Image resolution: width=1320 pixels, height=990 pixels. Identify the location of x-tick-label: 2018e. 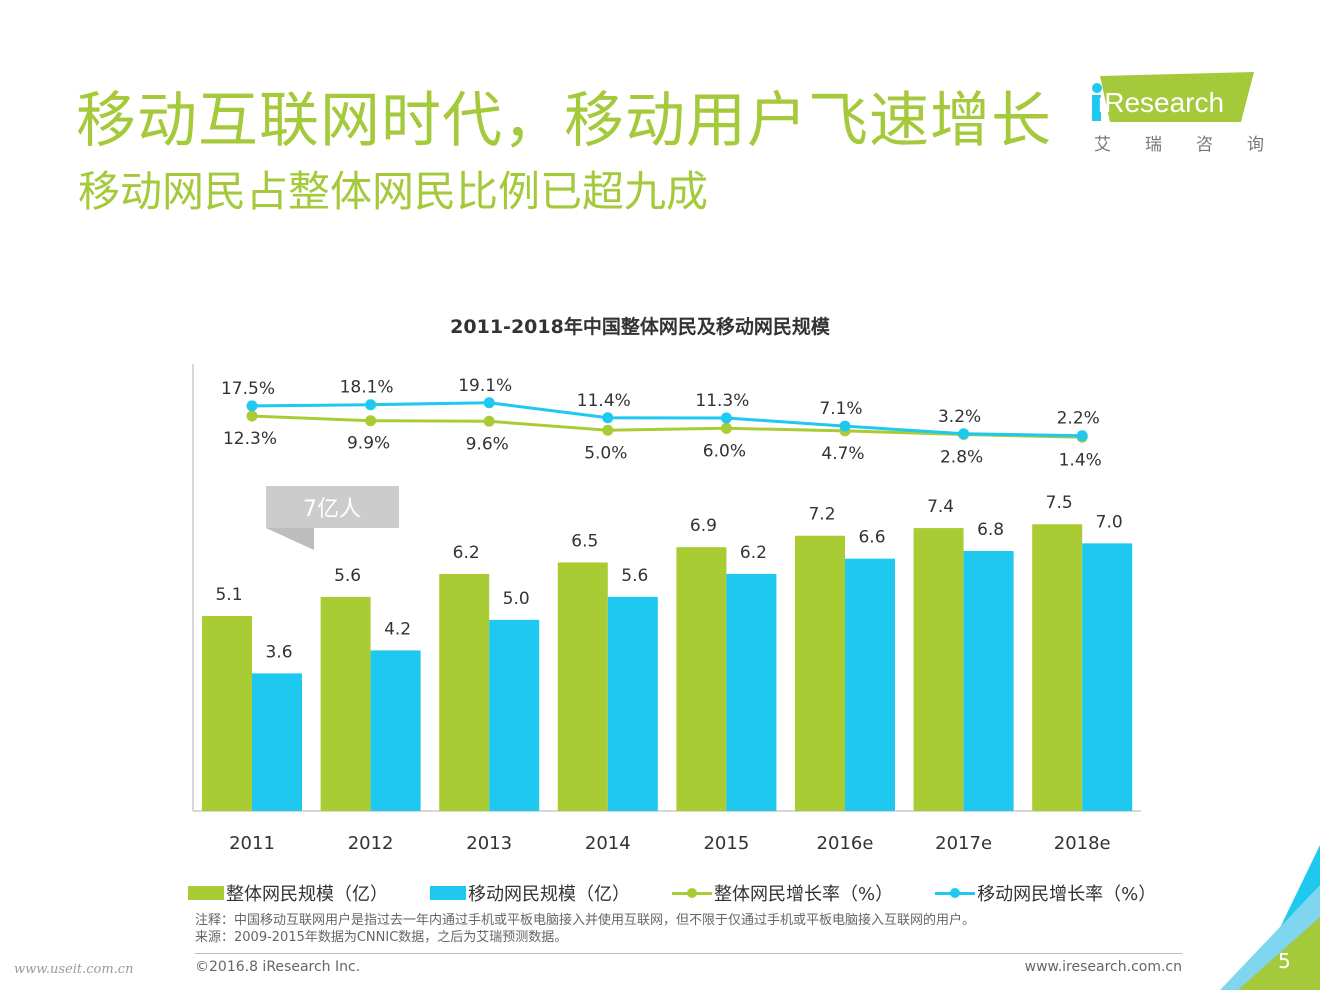
(1082, 843).